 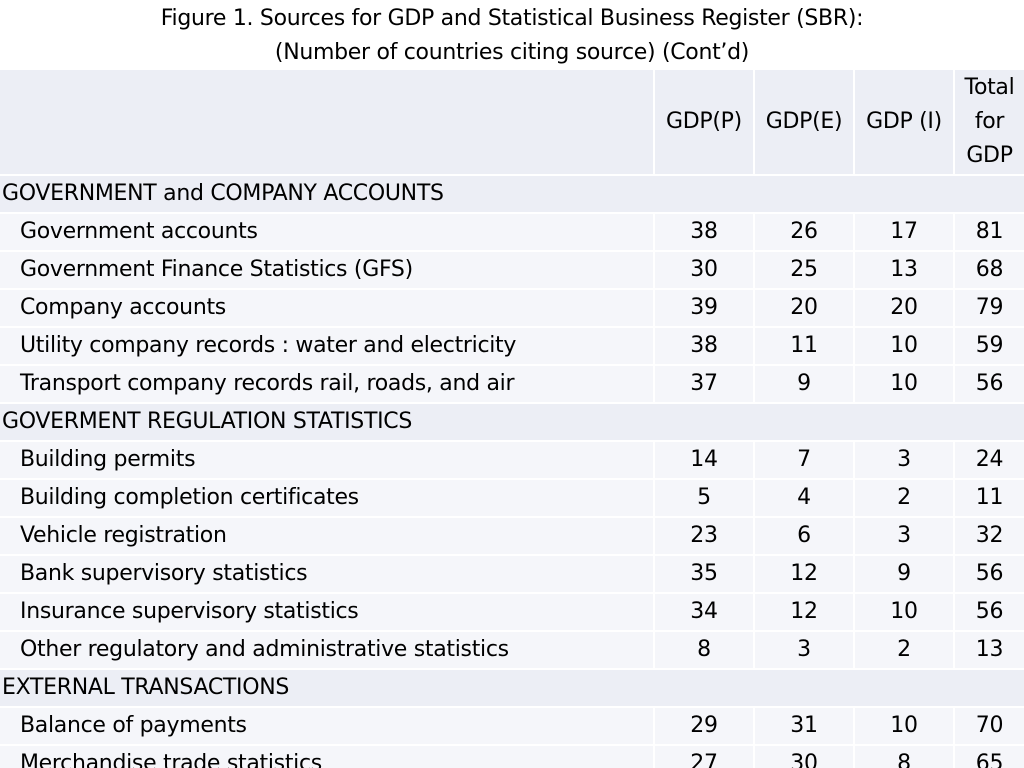 I want to click on table-row: Bank supervisory statistics 35 12 9 56, so click(x=512, y=574).